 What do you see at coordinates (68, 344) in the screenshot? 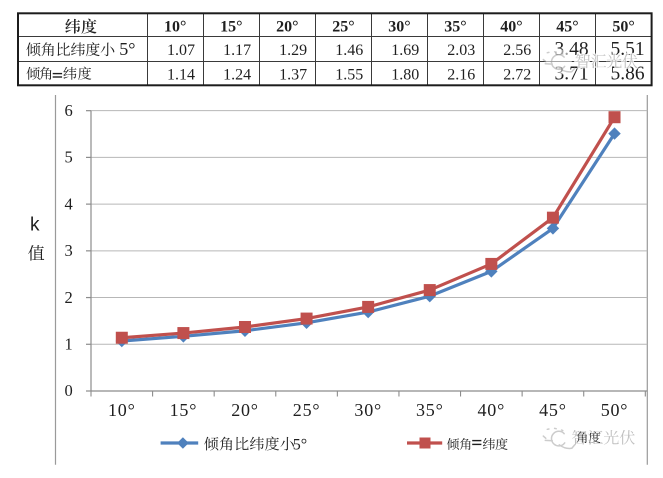
I see `svg-text: 1` at bounding box center [68, 344].